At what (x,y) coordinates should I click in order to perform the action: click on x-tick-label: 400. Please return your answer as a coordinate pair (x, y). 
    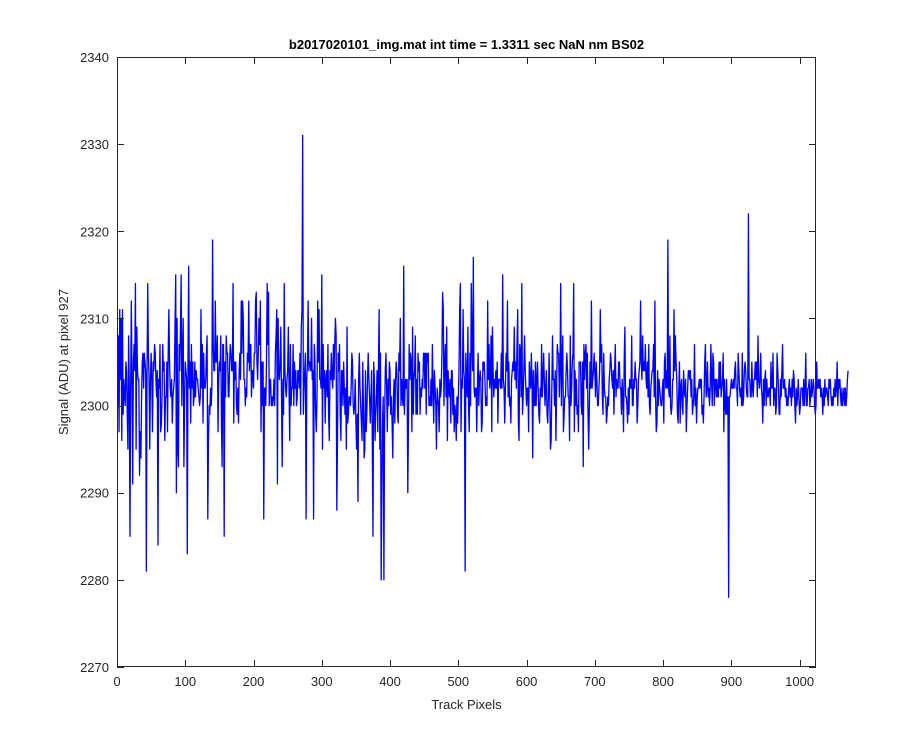
    Looking at the image, I should click on (390, 681).